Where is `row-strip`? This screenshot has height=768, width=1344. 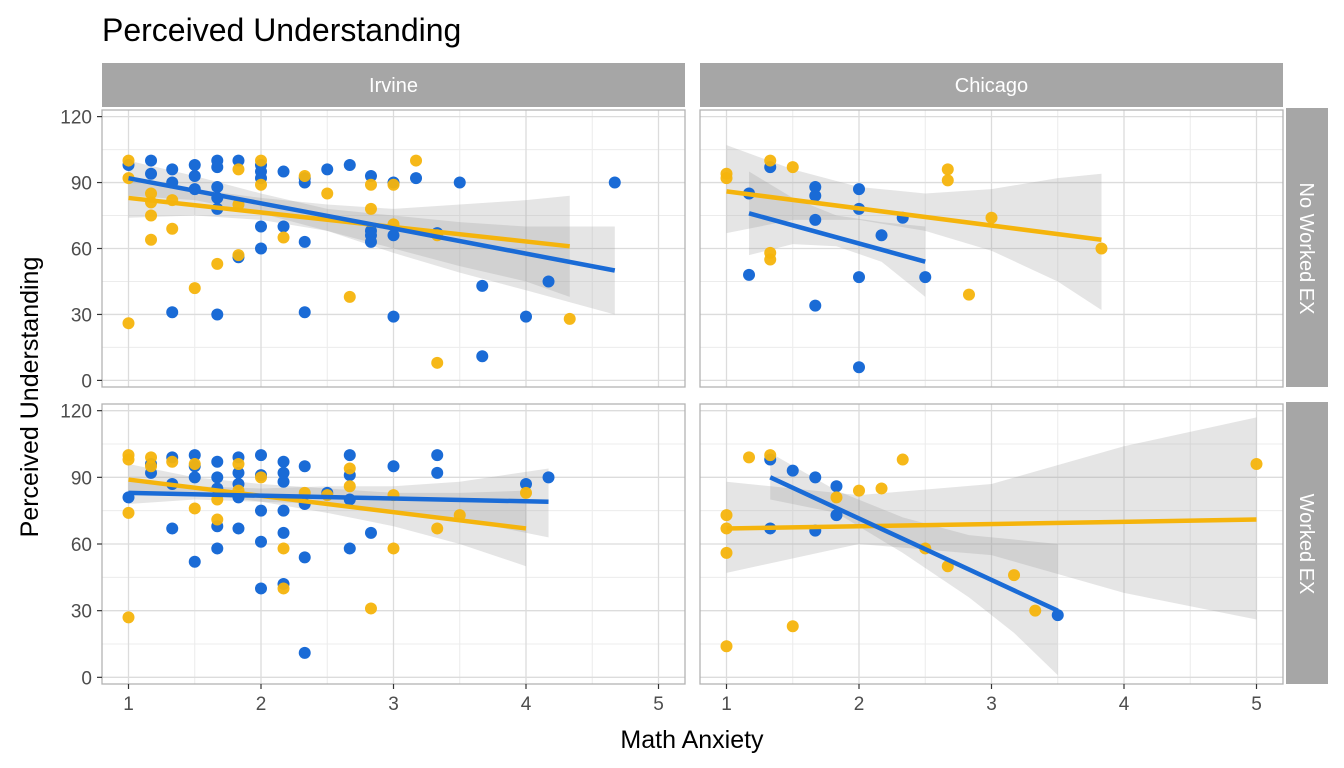
row-strip is located at coordinates (1307, 247).